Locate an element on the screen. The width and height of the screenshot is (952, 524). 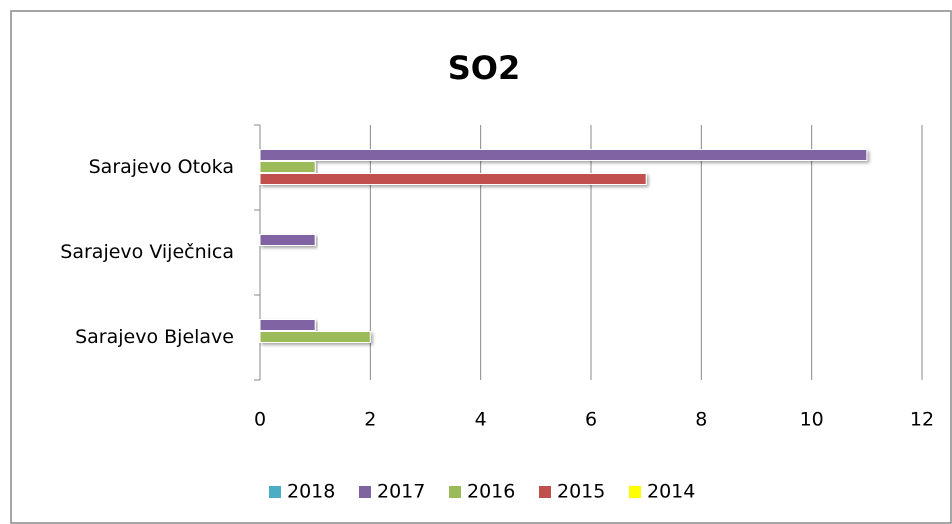
x-tick-label: 0 is located at coordinates (260, 420).